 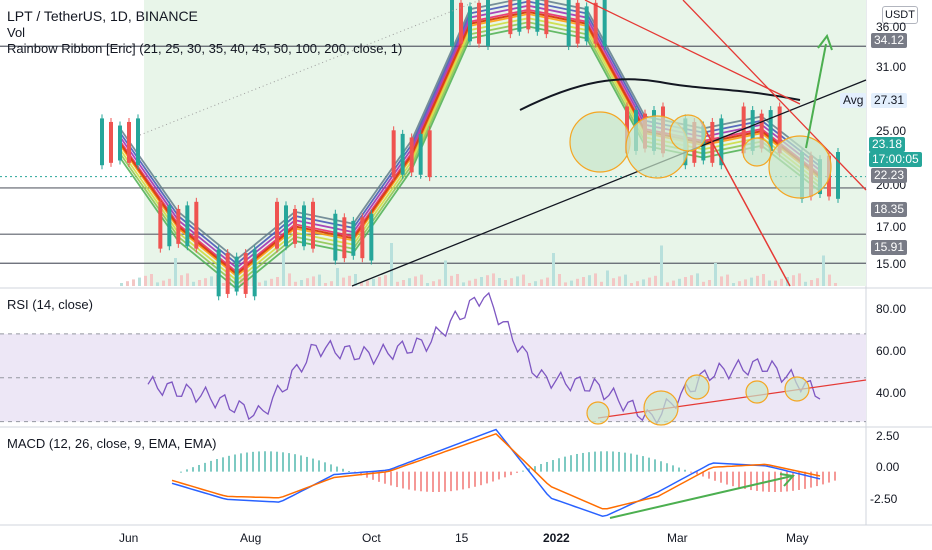 I want to click on price-tick: 25.00, so click(x=891, y=131).